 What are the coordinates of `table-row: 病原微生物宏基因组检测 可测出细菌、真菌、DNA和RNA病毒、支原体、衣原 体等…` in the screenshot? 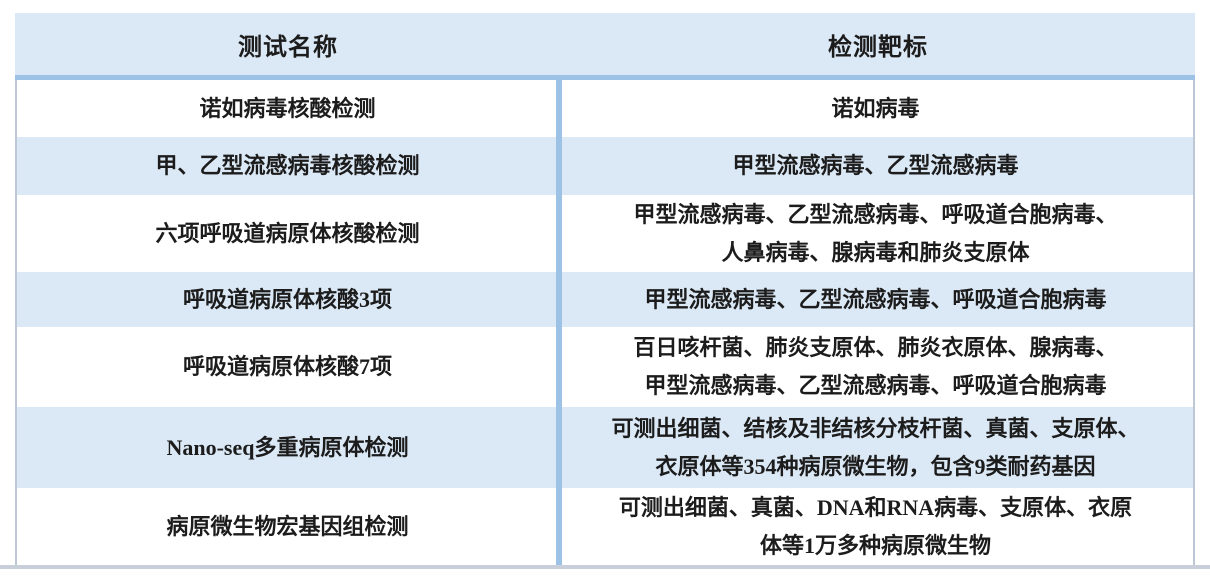 It's located at (605, 527).